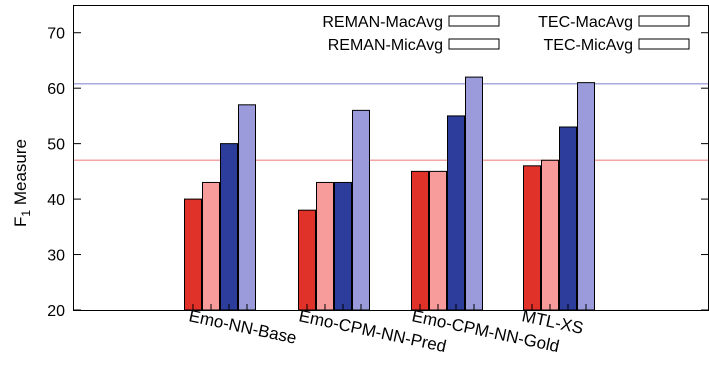  Describe the element at coordinates (56, 311) in the screenshot. I see `y-tick-label-20: 20` at that location.